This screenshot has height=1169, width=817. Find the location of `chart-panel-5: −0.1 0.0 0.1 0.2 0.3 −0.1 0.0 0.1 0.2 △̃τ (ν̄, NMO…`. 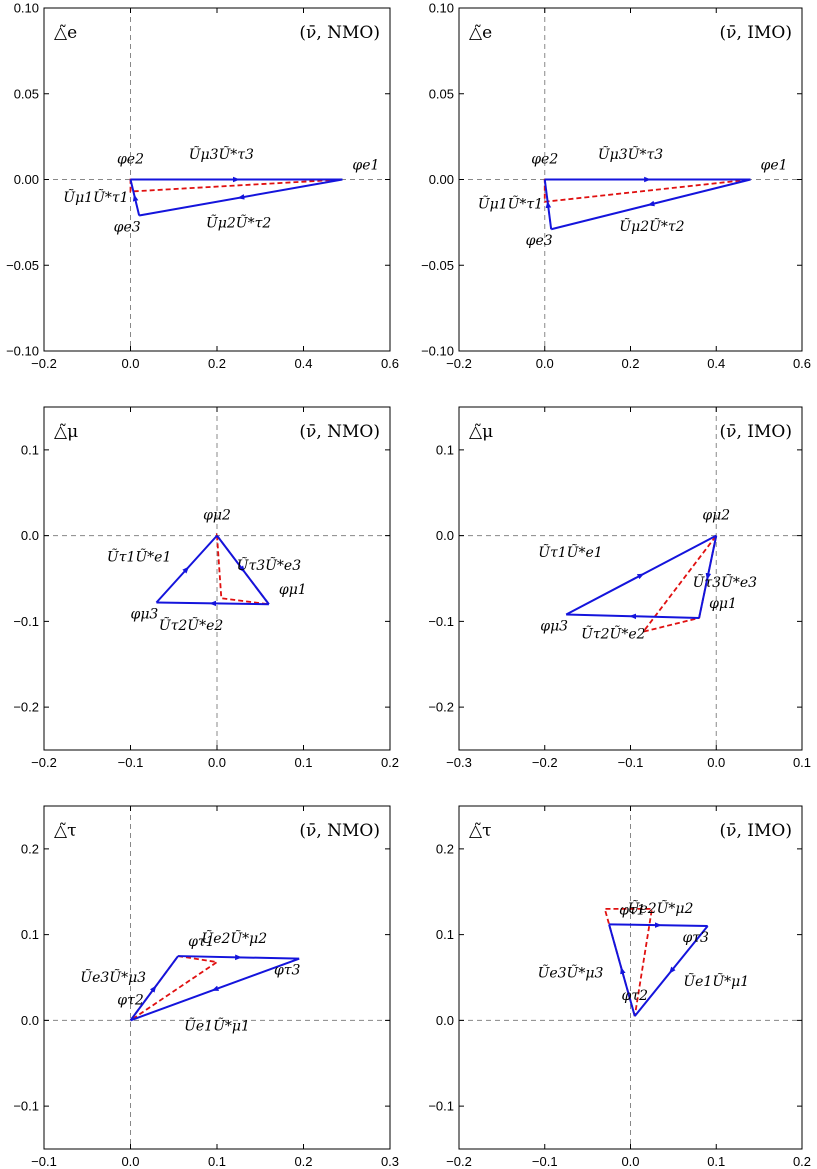

chart-panel-5: −0.1 0.0 0.1 0.2 0.3 −0.1 0.0 0.1 0.2 △̃τ (ν̄, NMO… is located at coordinates (206, 987).